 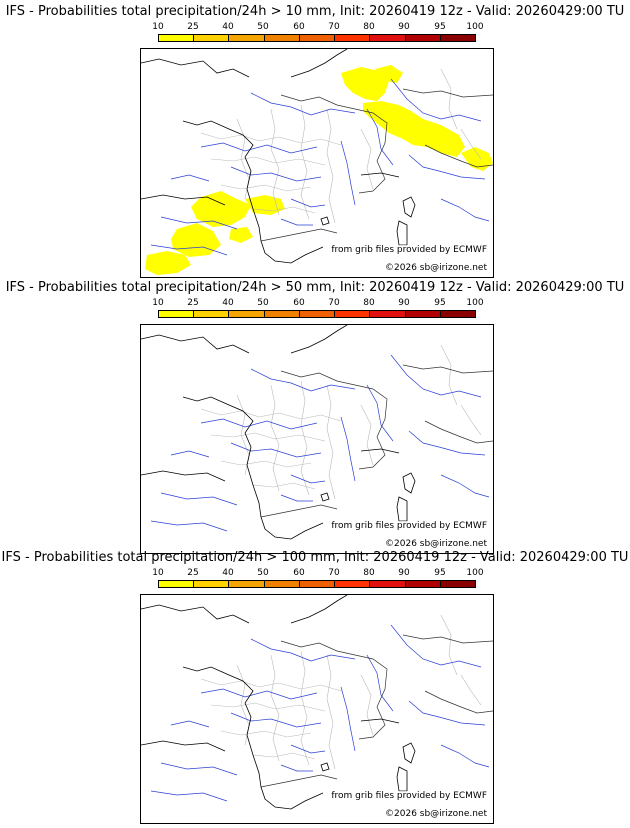 What do you see at coordinates (193, 27) in the screenshot?
I see `legend-tick: 25` at bounding box center [193, 27].